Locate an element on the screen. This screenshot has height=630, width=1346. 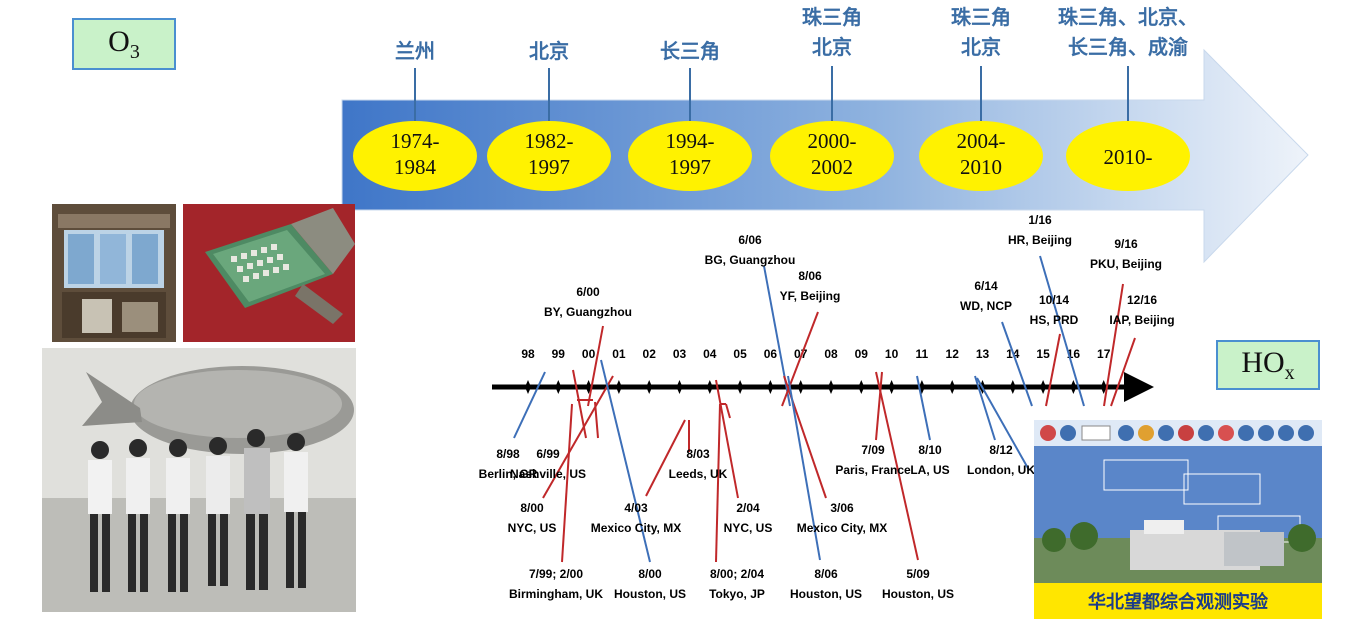
campaign-label: 8/00 Houston, US is located at coordinates (650, 584).